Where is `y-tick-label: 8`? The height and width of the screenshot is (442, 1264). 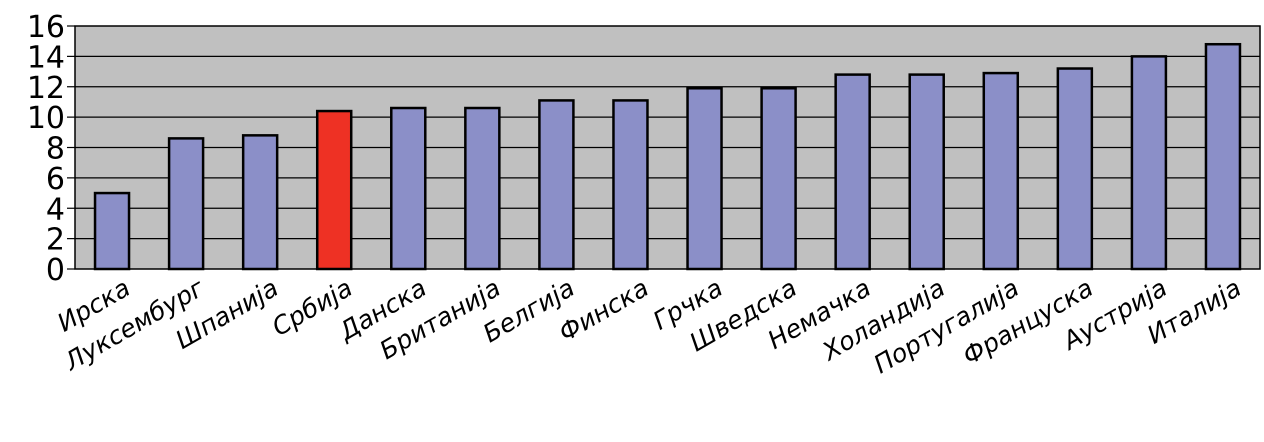 y-tick-label: 8 is located at coordinates (55, 149).